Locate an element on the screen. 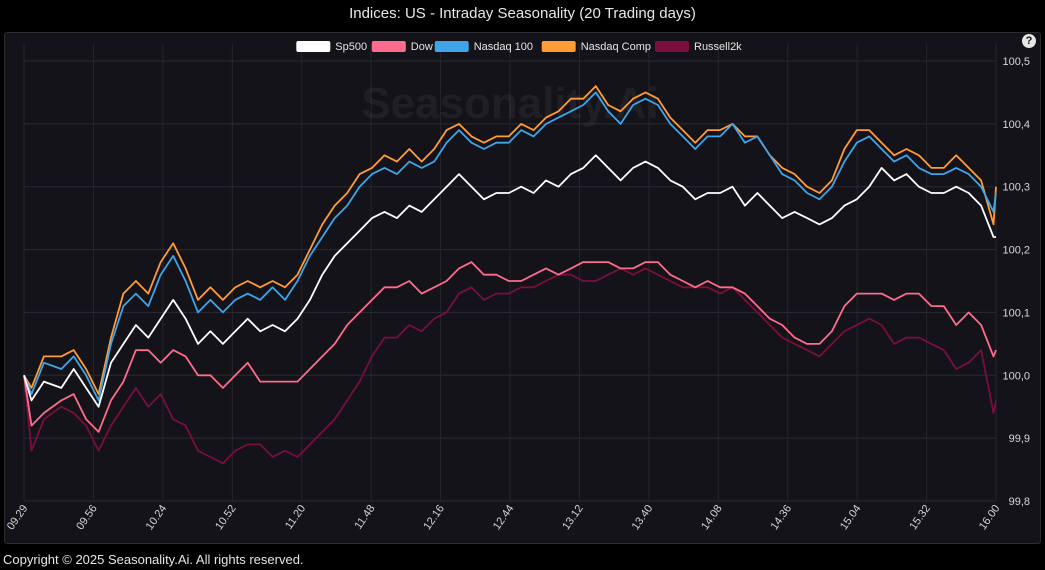 The image size is (1045, 570). legend-item-dow: Dow is located at coordinates (402, 47).